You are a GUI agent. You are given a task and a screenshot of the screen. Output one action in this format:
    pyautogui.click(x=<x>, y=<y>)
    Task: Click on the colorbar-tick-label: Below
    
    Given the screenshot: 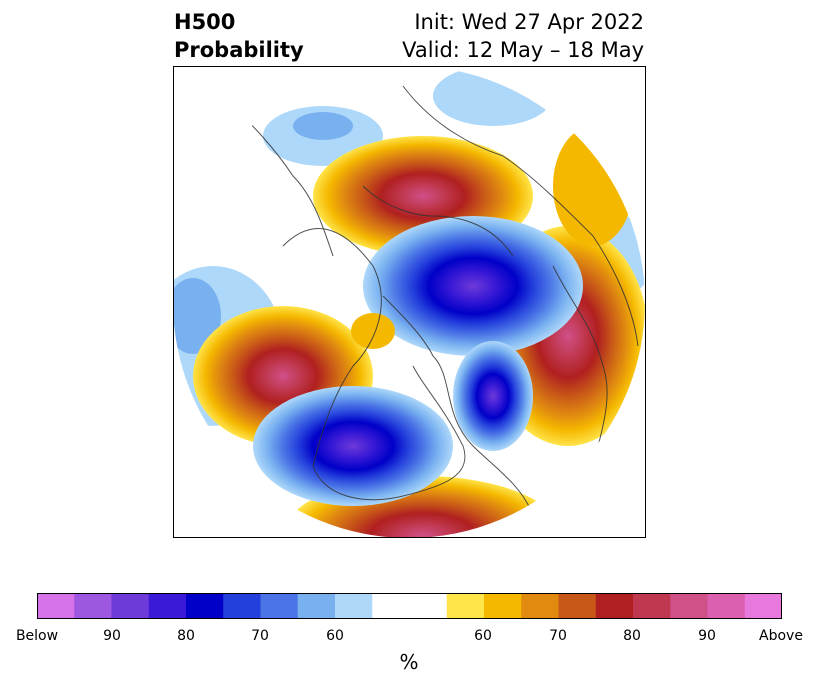 What is the action you would take?
    pyautogui.click(x=37, y=636)
    